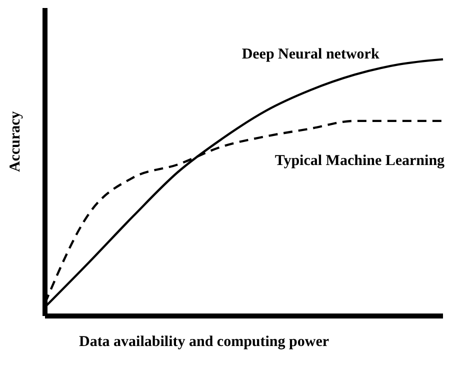  Describe the element at coordinates (15, 141) in the screenshot. I see `y-axis-title: Accuracy` at that location.